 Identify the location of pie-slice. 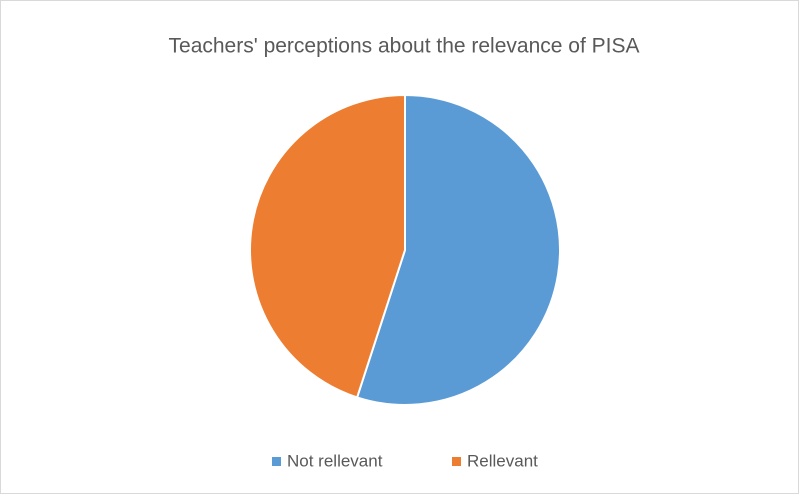
(327, 246).